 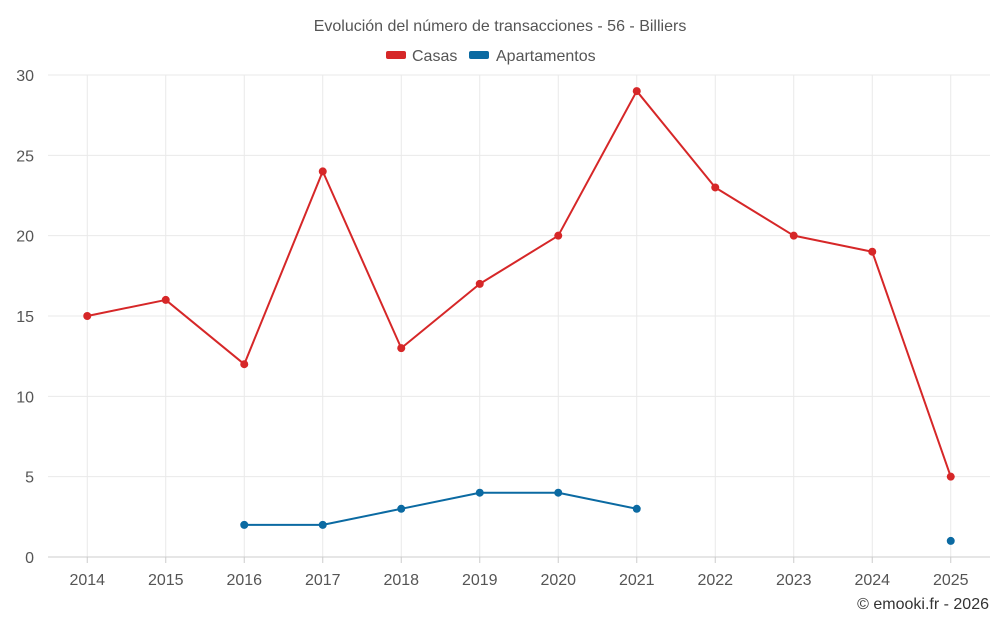 What do you see at coordinates (166, 580) in the screenshot?
I see `x-tick-label: 2015` at bounding box center [166, 580].